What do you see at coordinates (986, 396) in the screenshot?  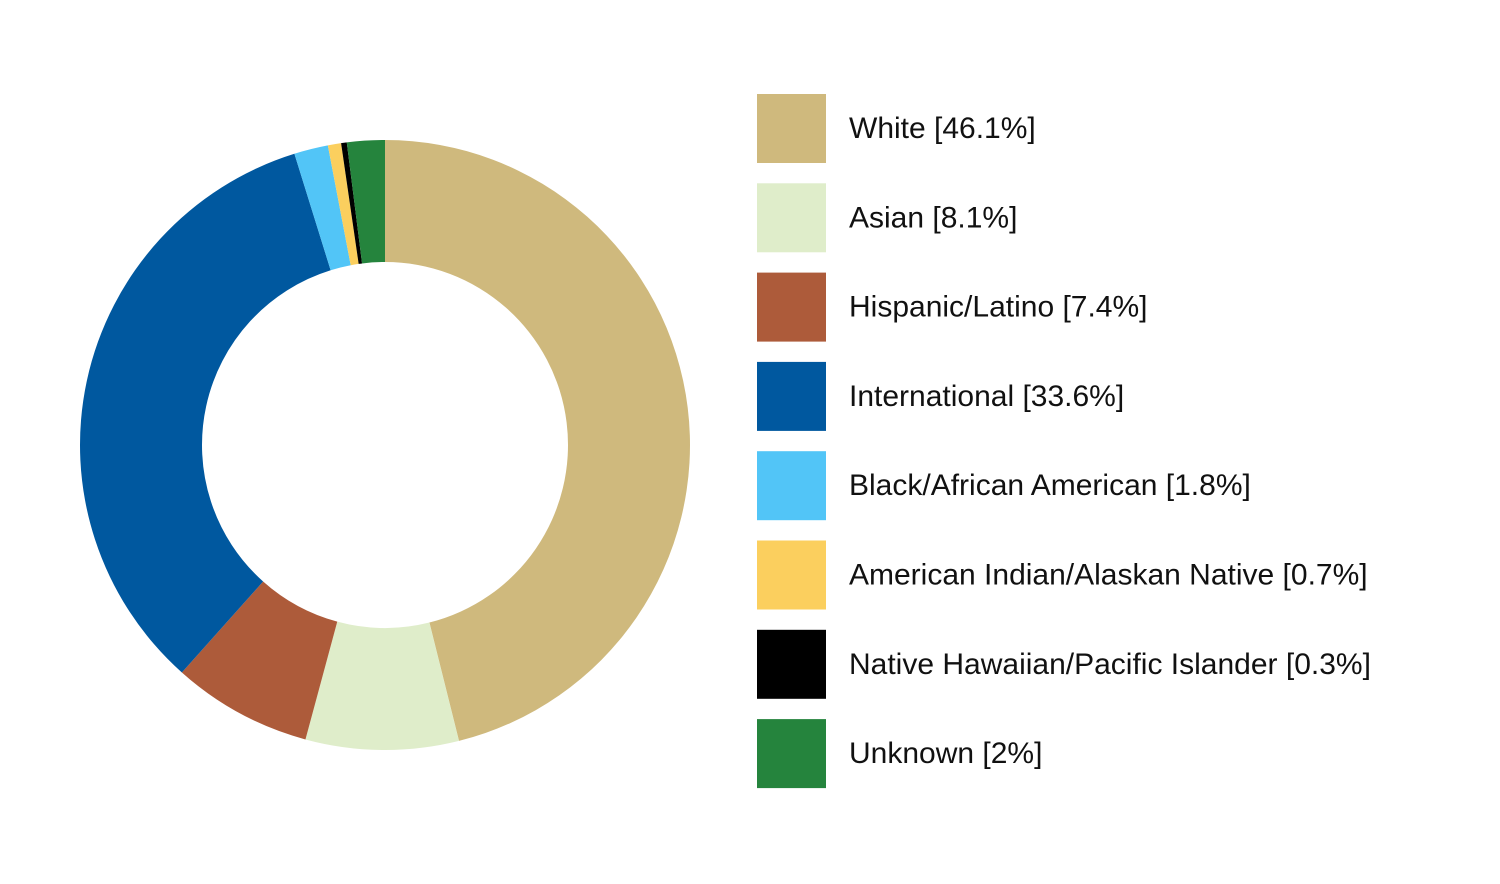 I see `legend-label-3: International [33.6%]` at bounding box center [986, 396].